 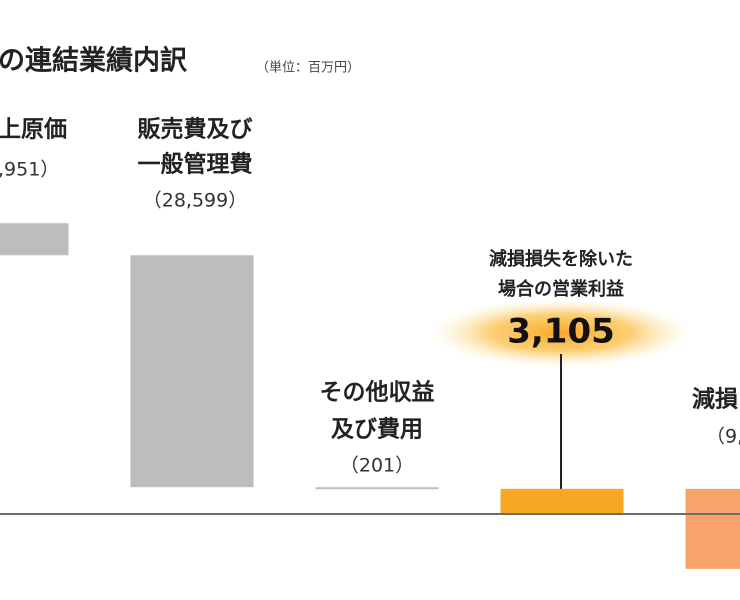 I want to click on category-label: 減損損失を除いた, so click(x=561, y=259).